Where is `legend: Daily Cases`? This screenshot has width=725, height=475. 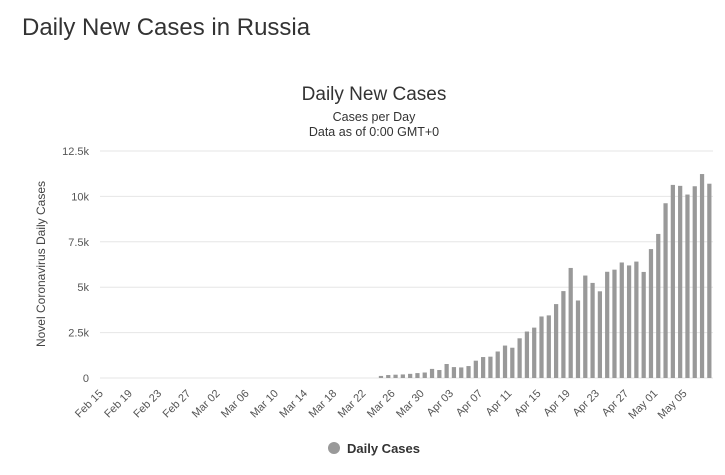
legend: Daily Cases is located at coordinates (374, 448).